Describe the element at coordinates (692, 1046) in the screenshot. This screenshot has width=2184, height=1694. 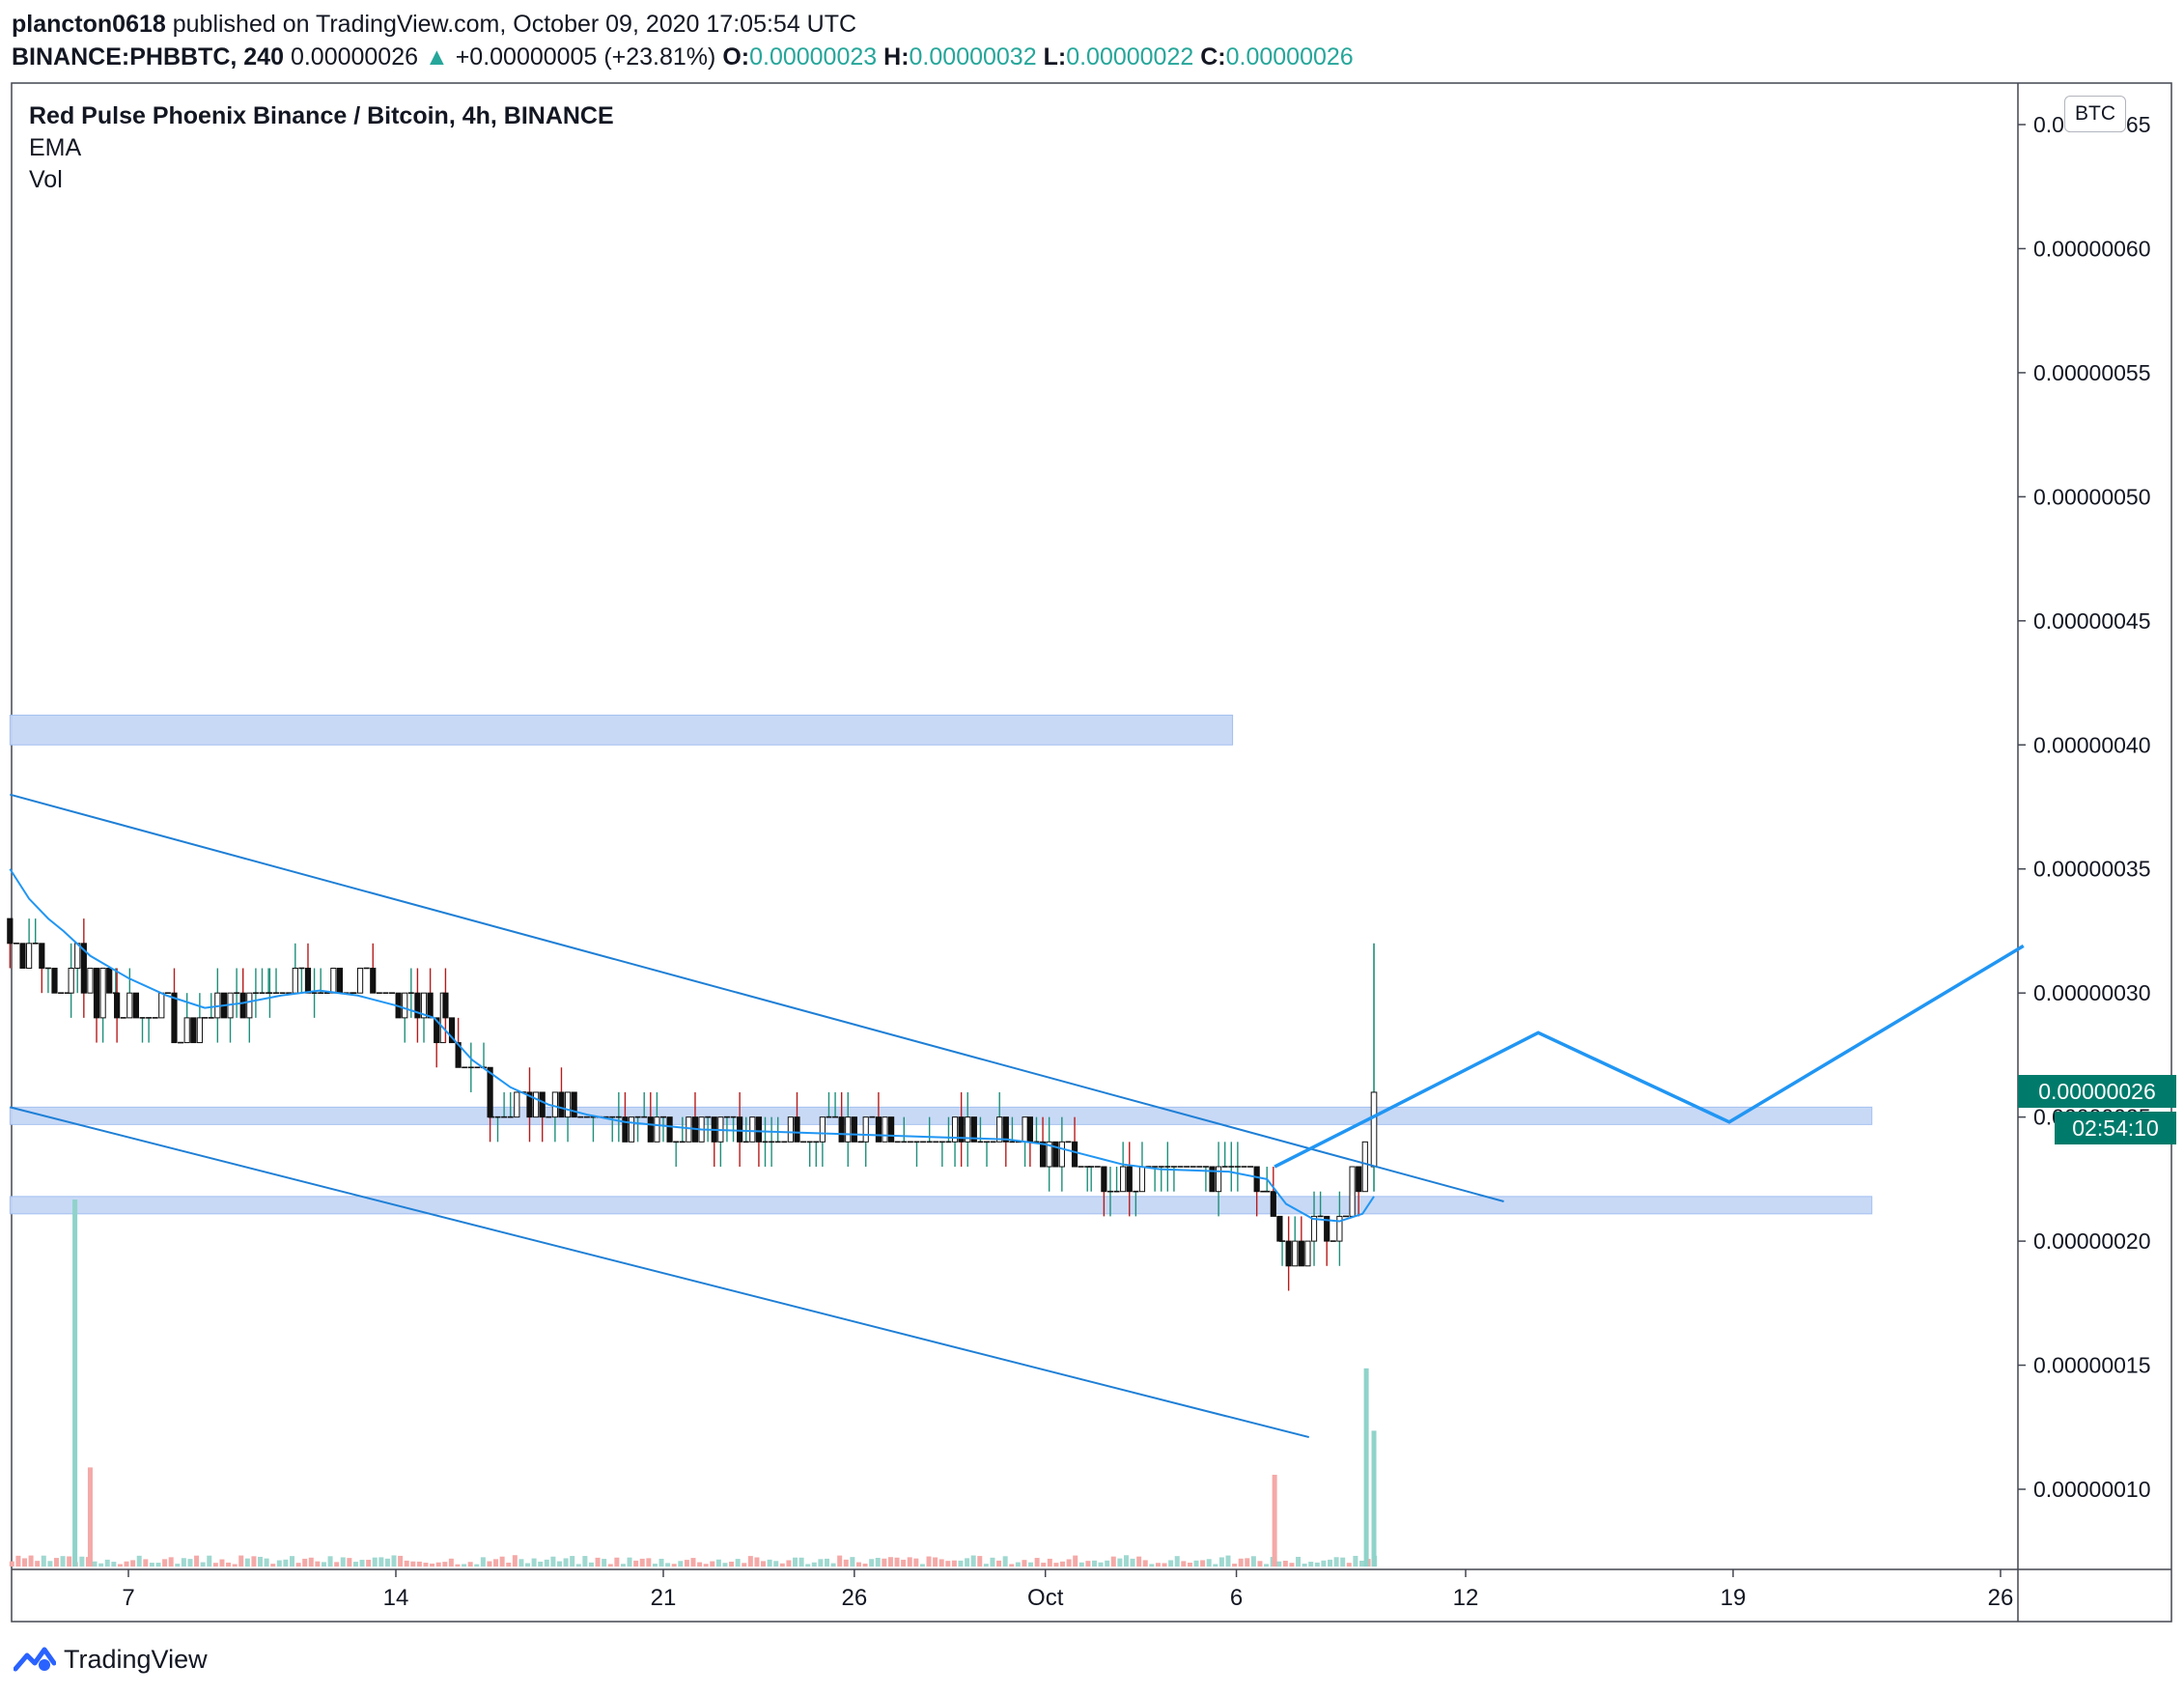
I see `ema-line` at that location.